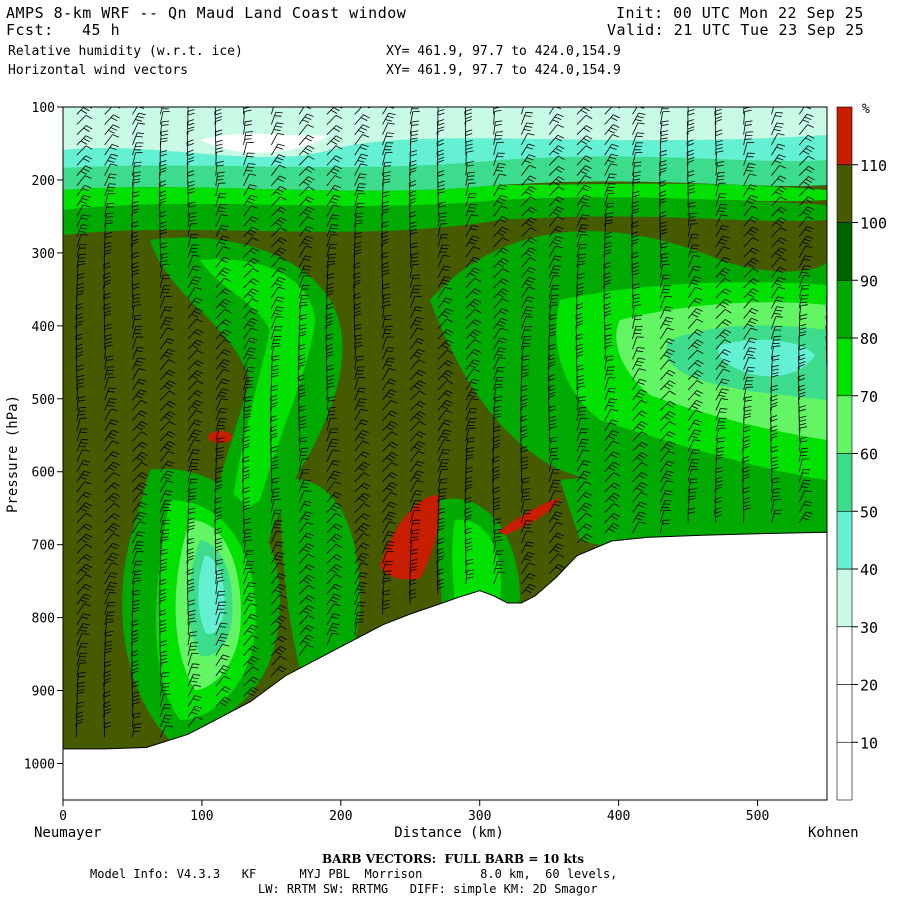 The image size is (900, 900). What do you see at coordinates (869, 339) in the screenshot?
I see `colorbar-label-80: 80` at bounding box center [869, 339].